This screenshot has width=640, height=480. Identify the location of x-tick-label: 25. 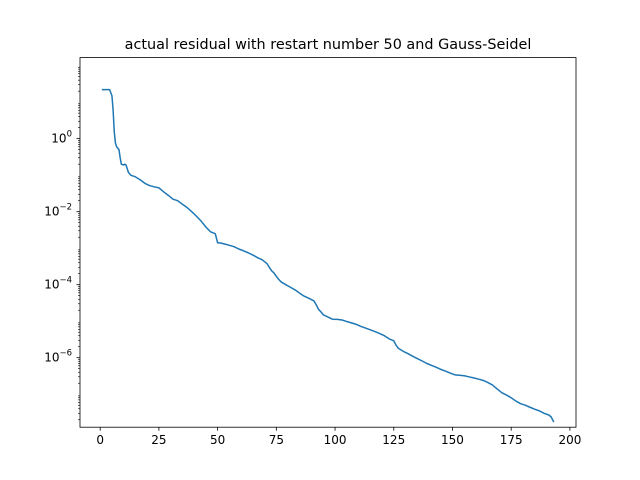
(158, 440).